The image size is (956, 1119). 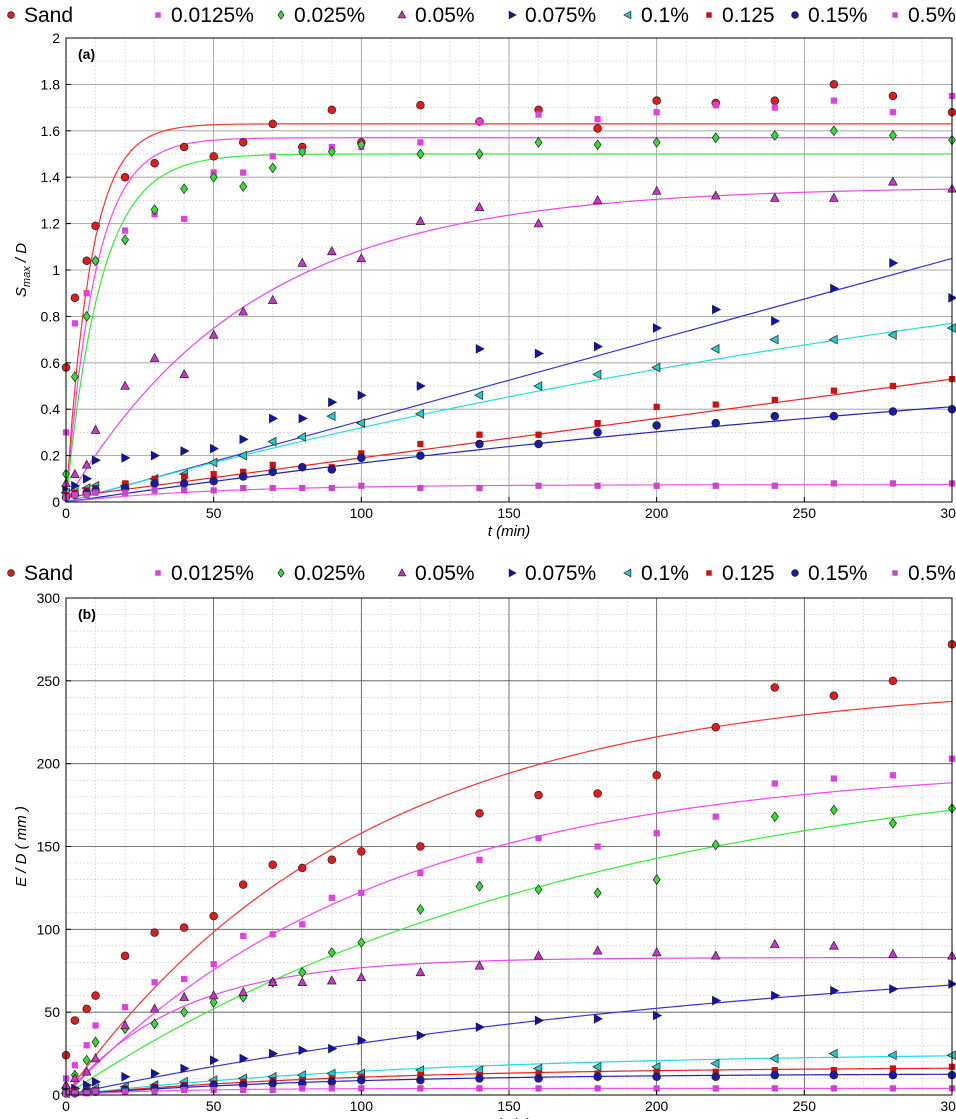 I want to click on x-tick-label: 200, so click(x=657, y=1106).